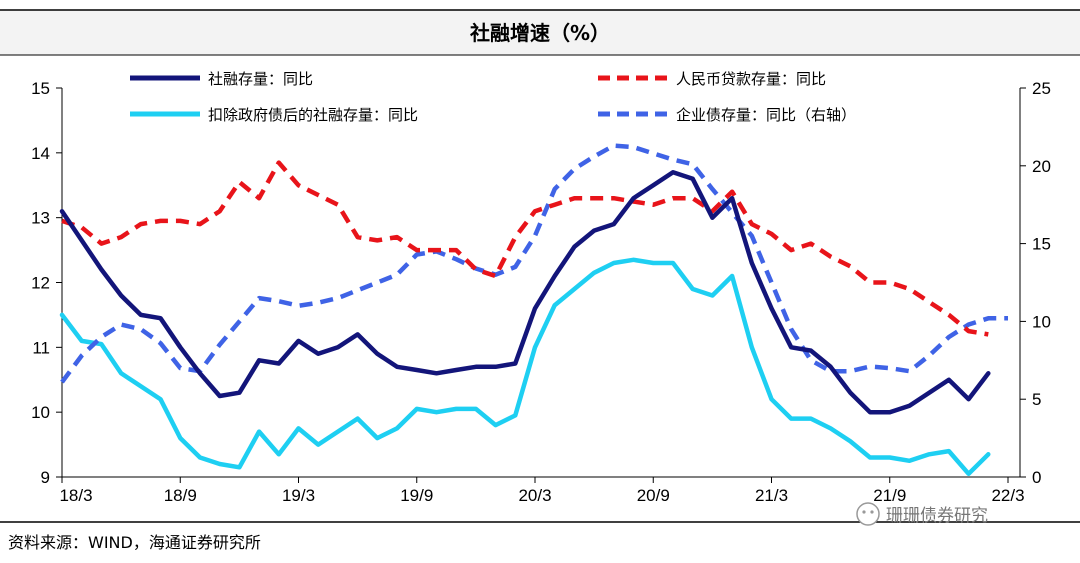 The width and height of the screenshot is (1080, 563). I want to click on legend-label-total-social-financing: 社融存量：同比, so click(260, 79).